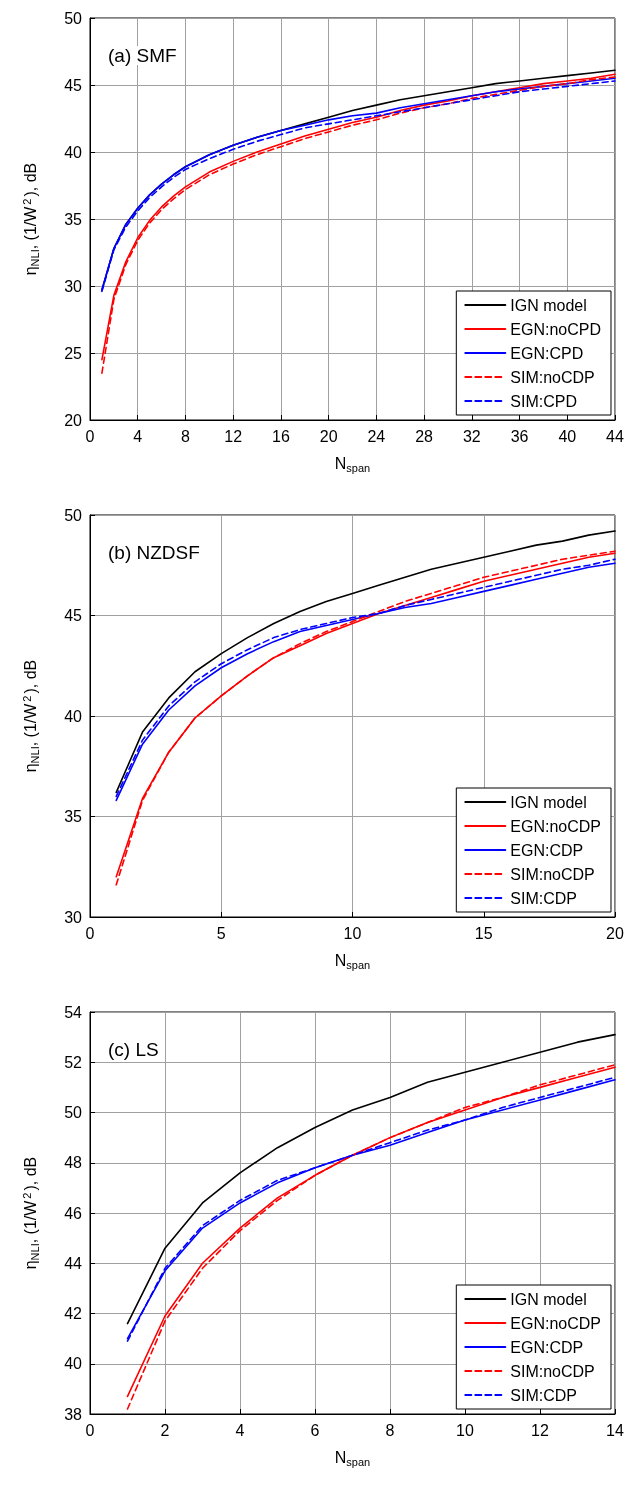 This screenshot has width=633, height=1492. Describe the element at coordinates (73, 1062) in the screenshot. I see `y-tick-label: 52` at that location.